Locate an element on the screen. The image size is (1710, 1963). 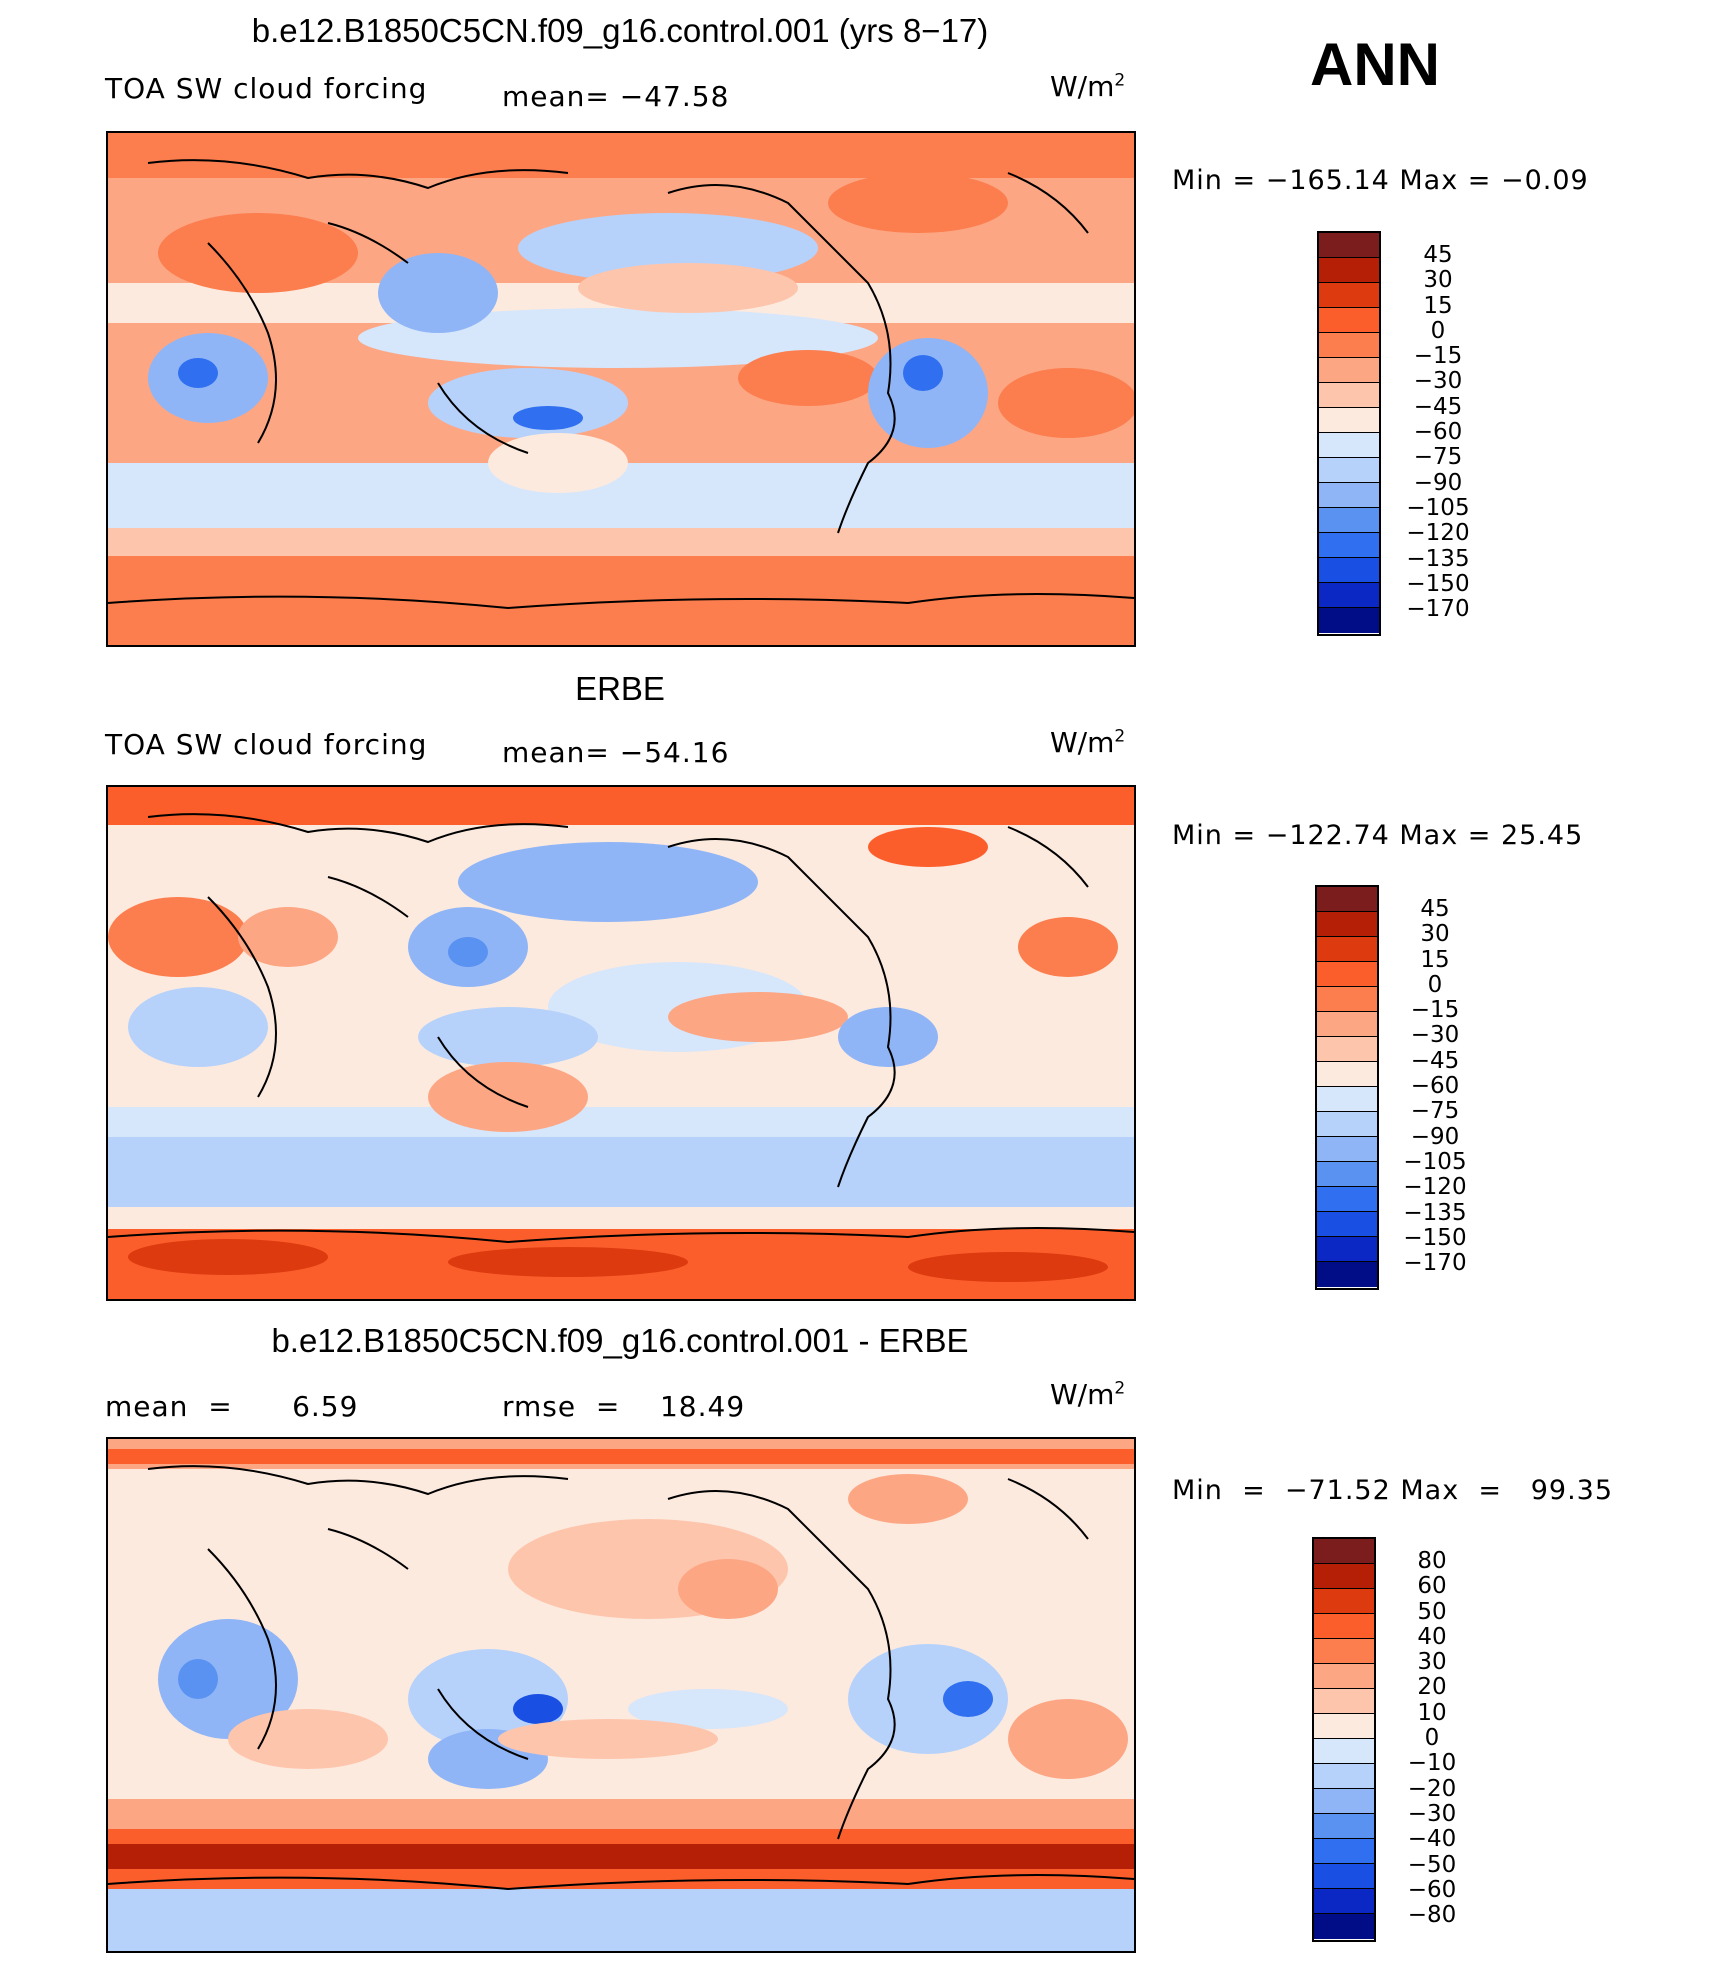
panel-2-mean-label: mean= −54.16 is located at coordinates (616, 752).